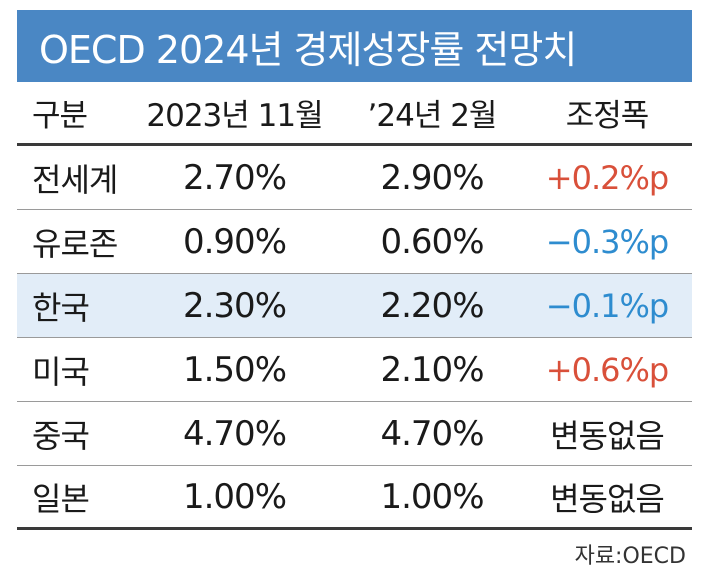  Describe the element at coordinates (432, 496) in the screenshot. I see `feb2024-cell: 1.00%` at that location.